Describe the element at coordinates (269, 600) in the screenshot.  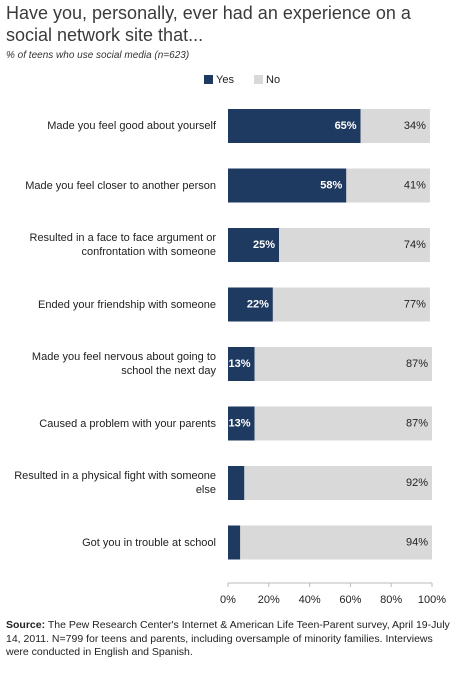
I see `x-tick-label: 20%` at that location.